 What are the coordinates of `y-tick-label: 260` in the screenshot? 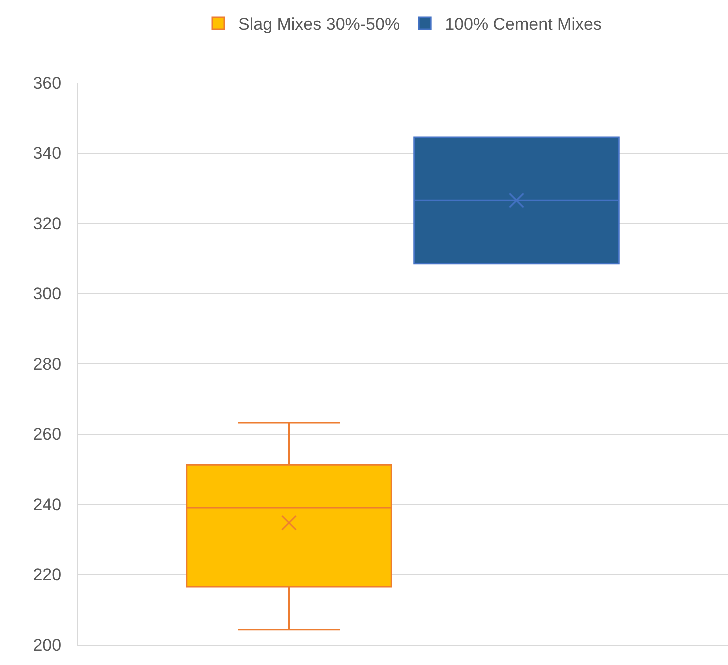 It's located at (47, 434).